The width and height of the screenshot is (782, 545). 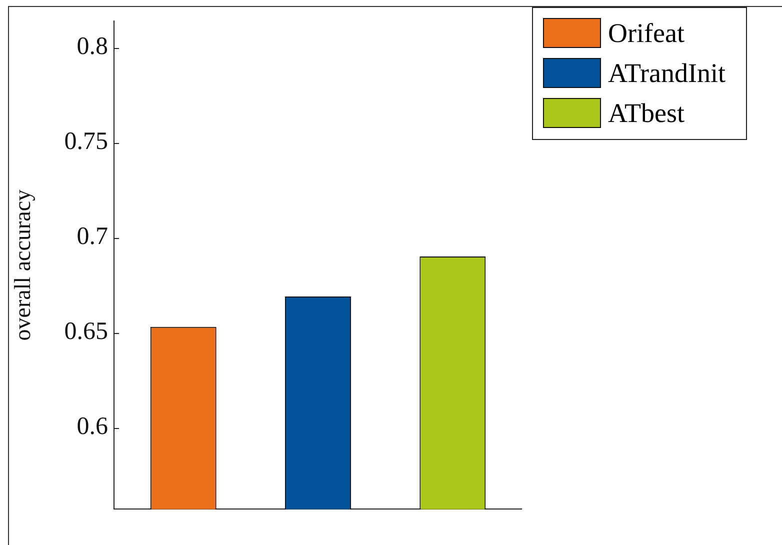 What do you see at coordinates (86, 332) in the screenshot?
I see `y-tick-label: 0.65` at bounding box center [86, 332].